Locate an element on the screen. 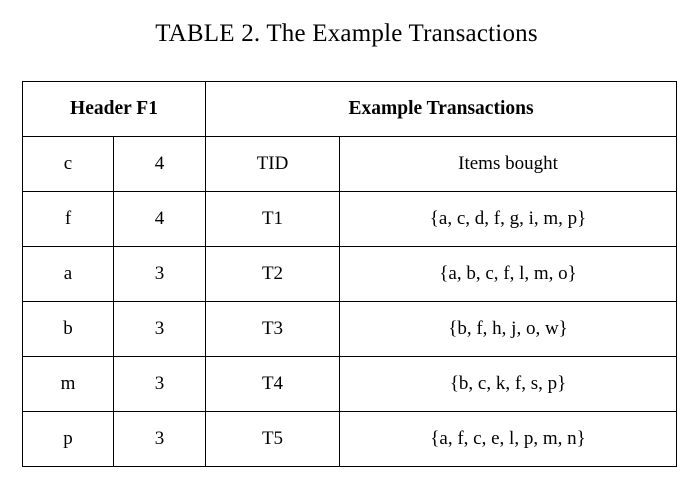  items-bought-cell: {a, b, c, f, l, m, o} is located at coordinates (508, 274).